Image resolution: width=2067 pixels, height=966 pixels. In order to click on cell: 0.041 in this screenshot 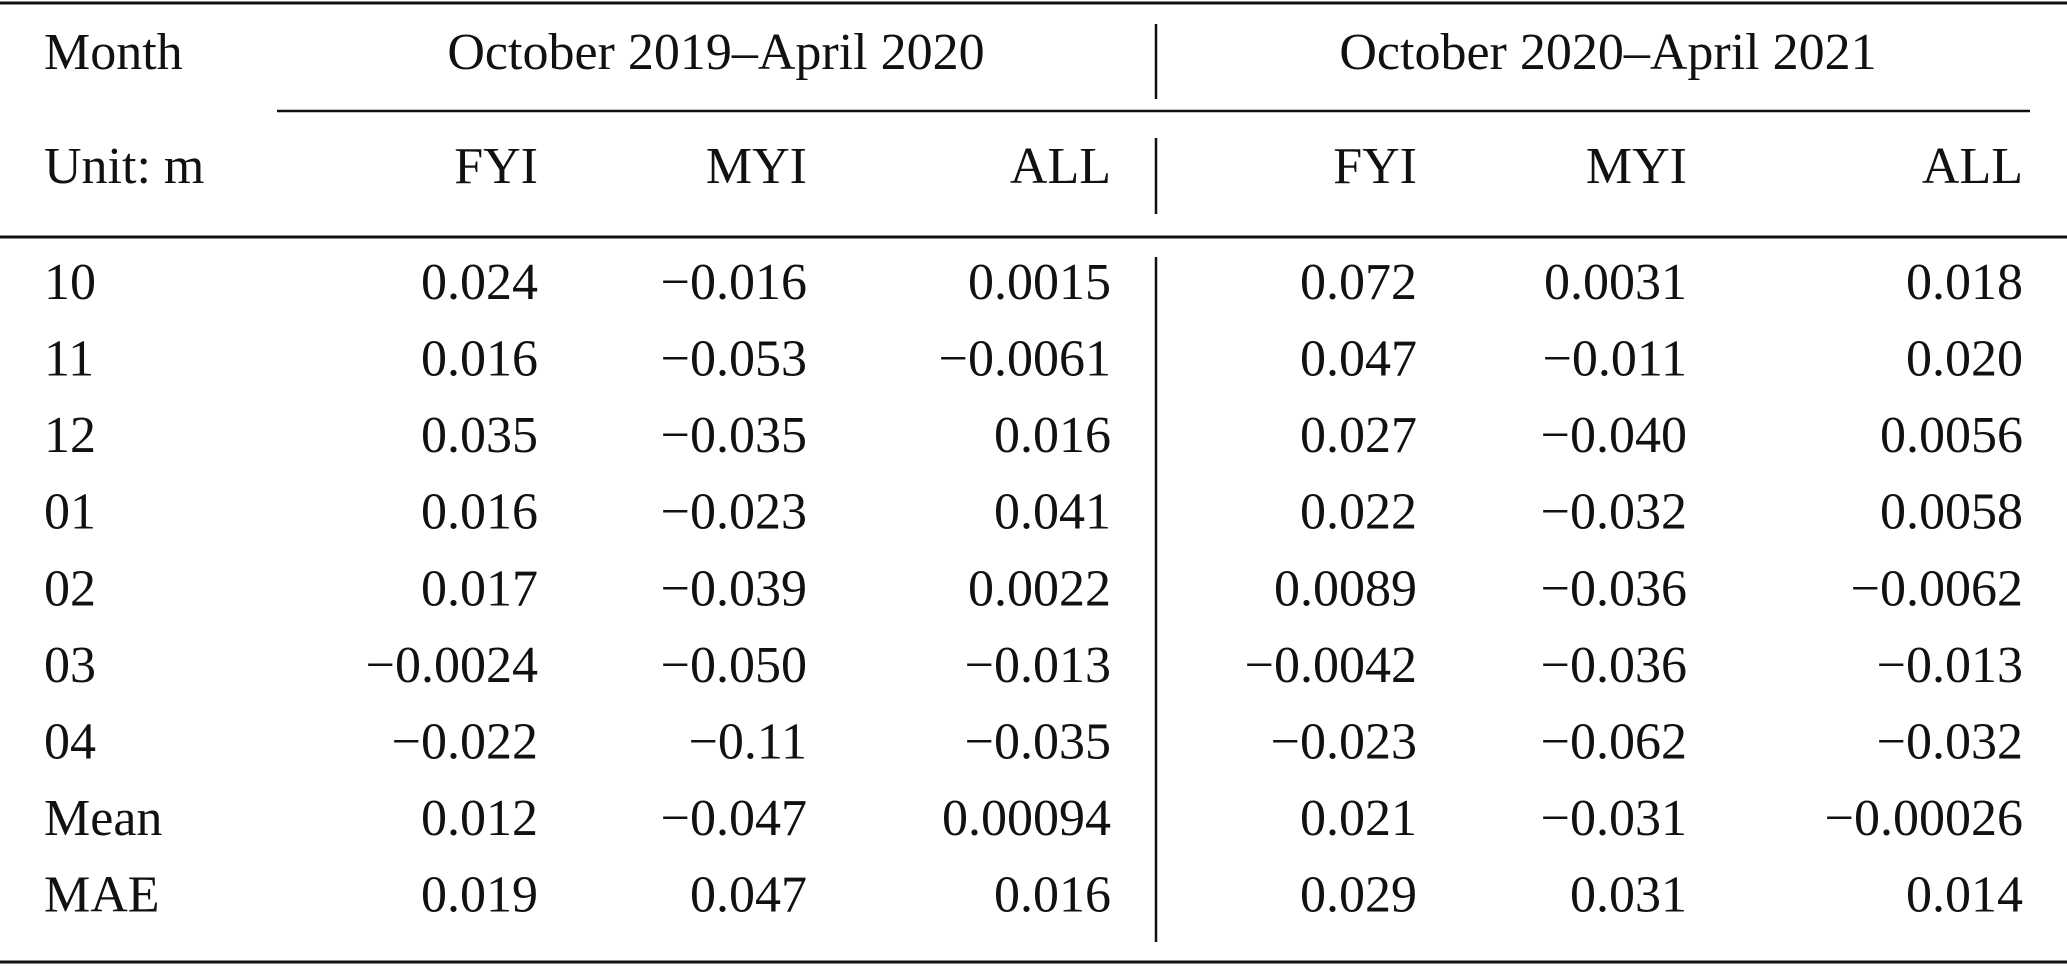, I will do `click(1052, 512)`.